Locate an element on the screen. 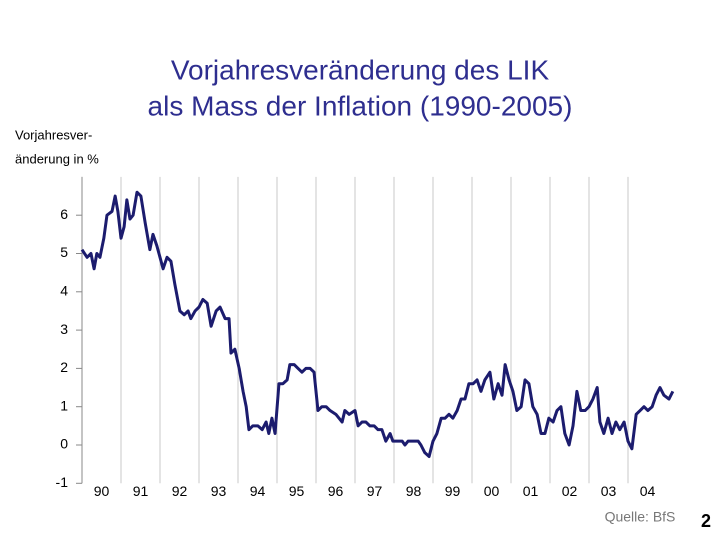 Image resolution: width=720 pixels, height=540 pixels. x-tick-label: 96 is located at coordinates (336, 491).